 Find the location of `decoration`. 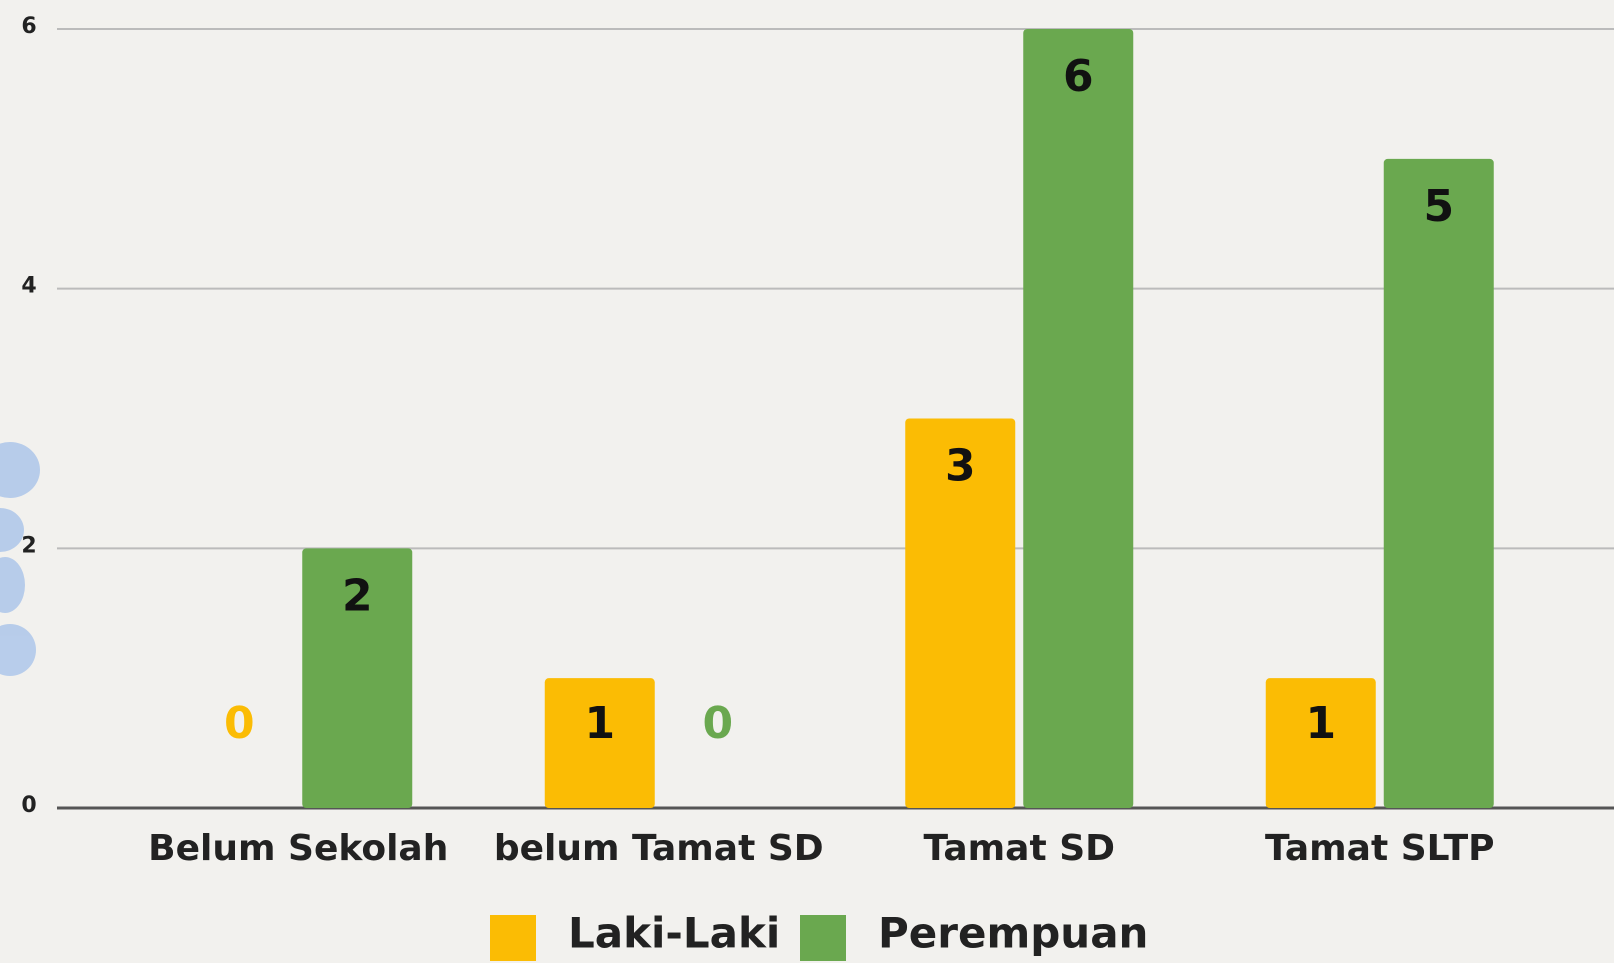

decoration is located at coordinates (20, 559).